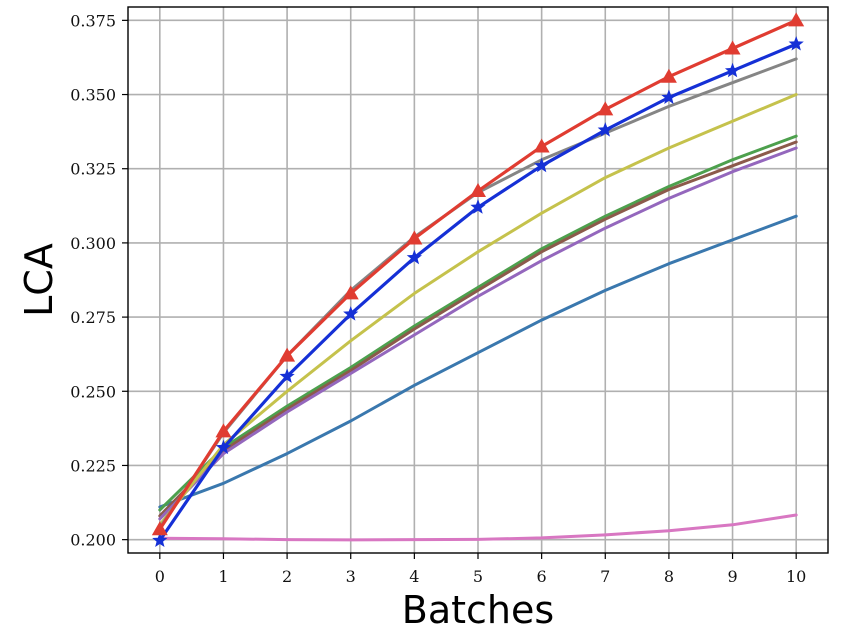  I want to click on x-tick-label: 6, so click(542, 576).